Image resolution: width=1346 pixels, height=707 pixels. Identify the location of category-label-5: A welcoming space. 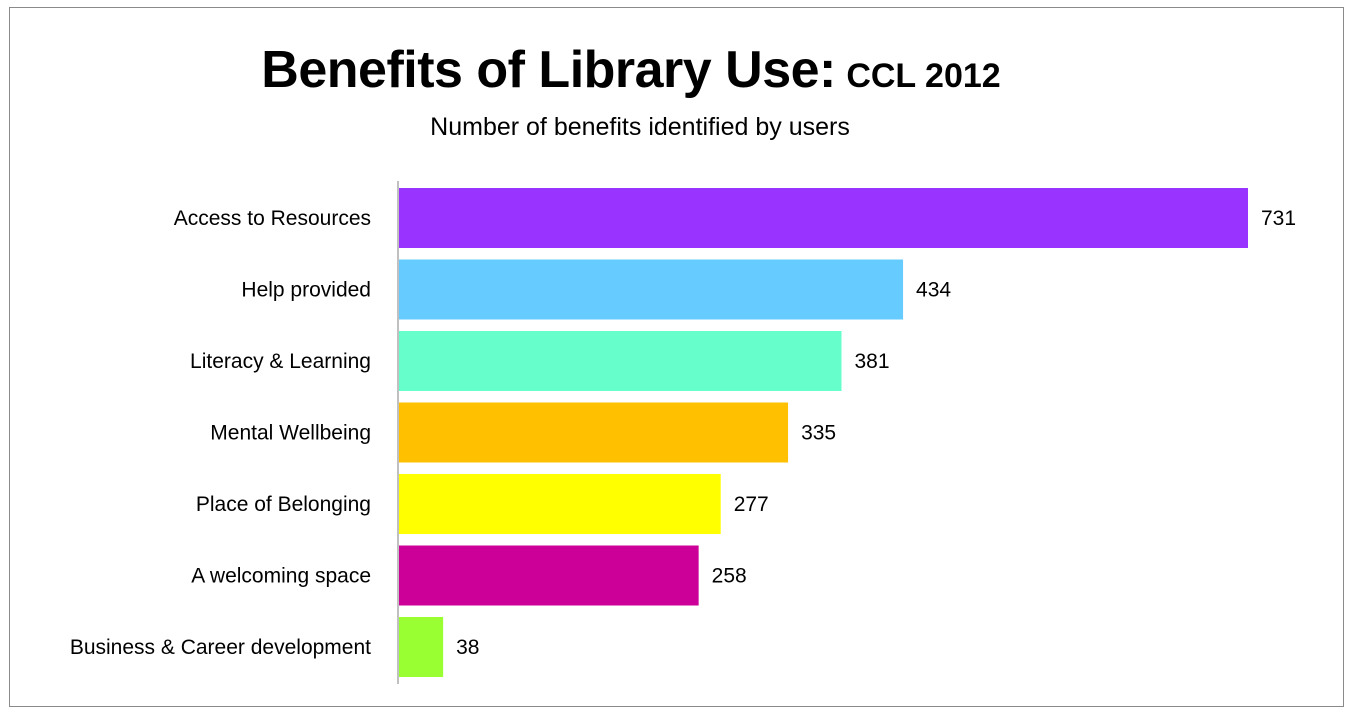
(281, 576).